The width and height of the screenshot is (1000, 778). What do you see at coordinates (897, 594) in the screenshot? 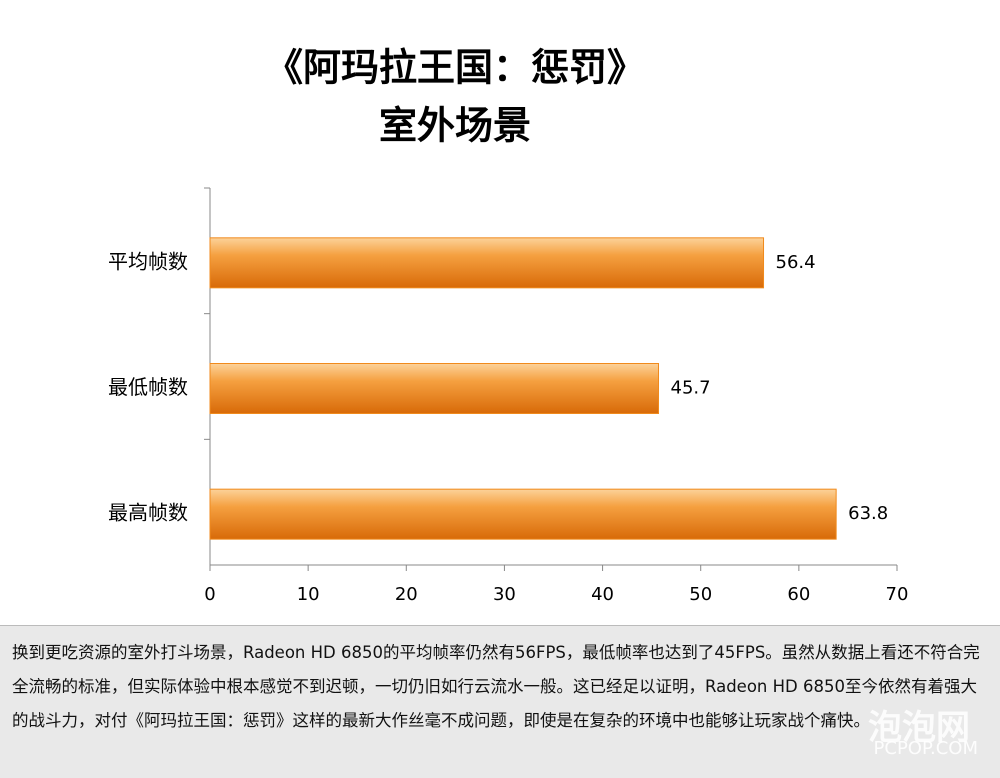
I see `x-tick-label: 70` at bounding box center [897, 594].